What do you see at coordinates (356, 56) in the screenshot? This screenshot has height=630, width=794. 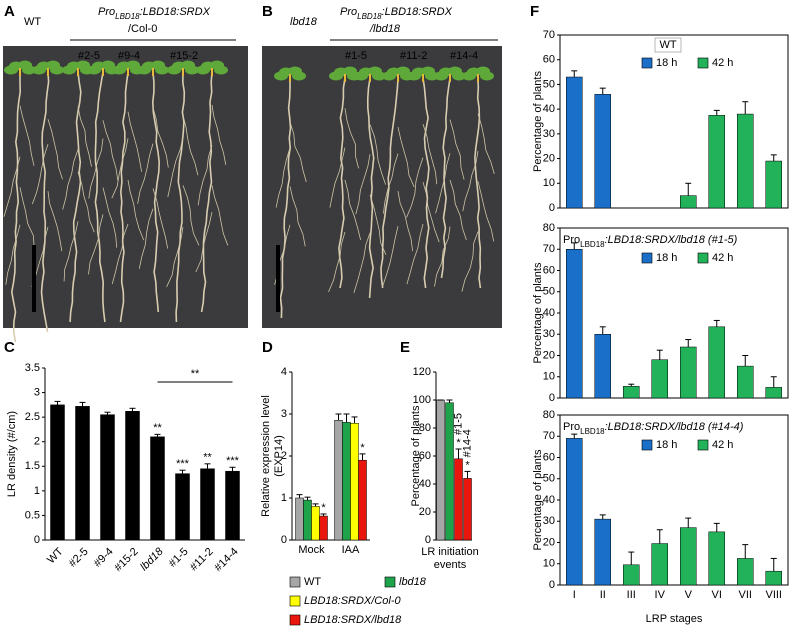 I see `line-label: #1-5` at bounding box center [356, 56].